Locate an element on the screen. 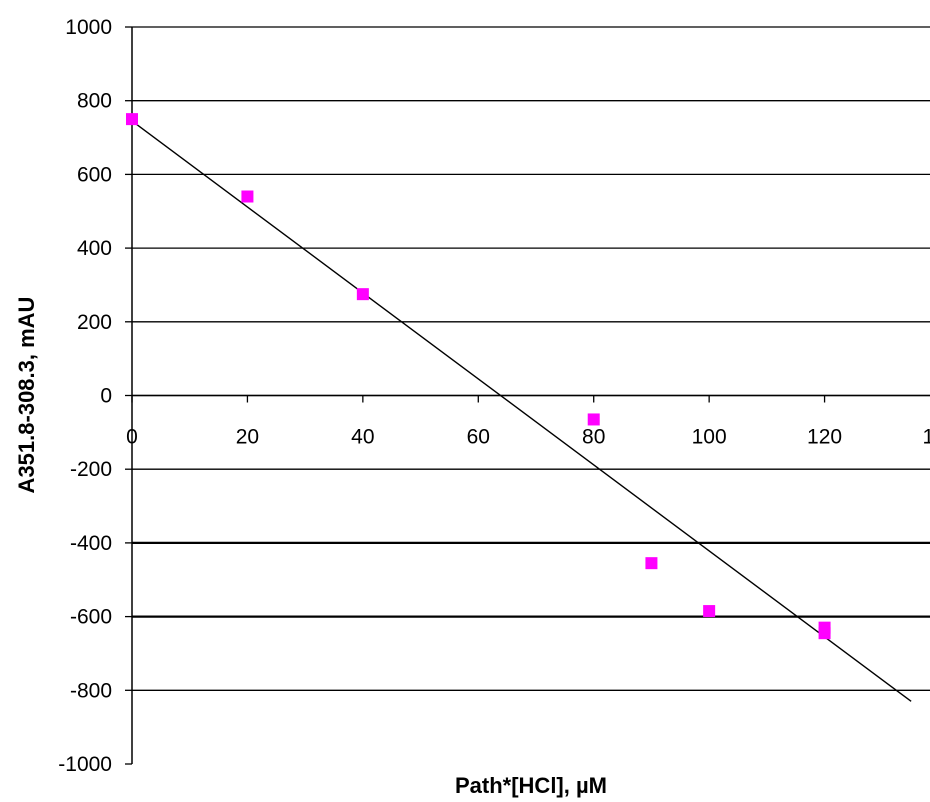 This screenshot has width=930, height=802. x-axis-label: Path*[HCl], µM is located at coordinates (531, 785).